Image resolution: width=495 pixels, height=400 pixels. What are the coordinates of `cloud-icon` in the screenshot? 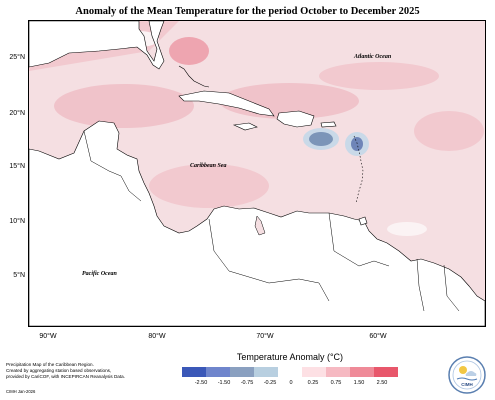 It's located at (471, 373).